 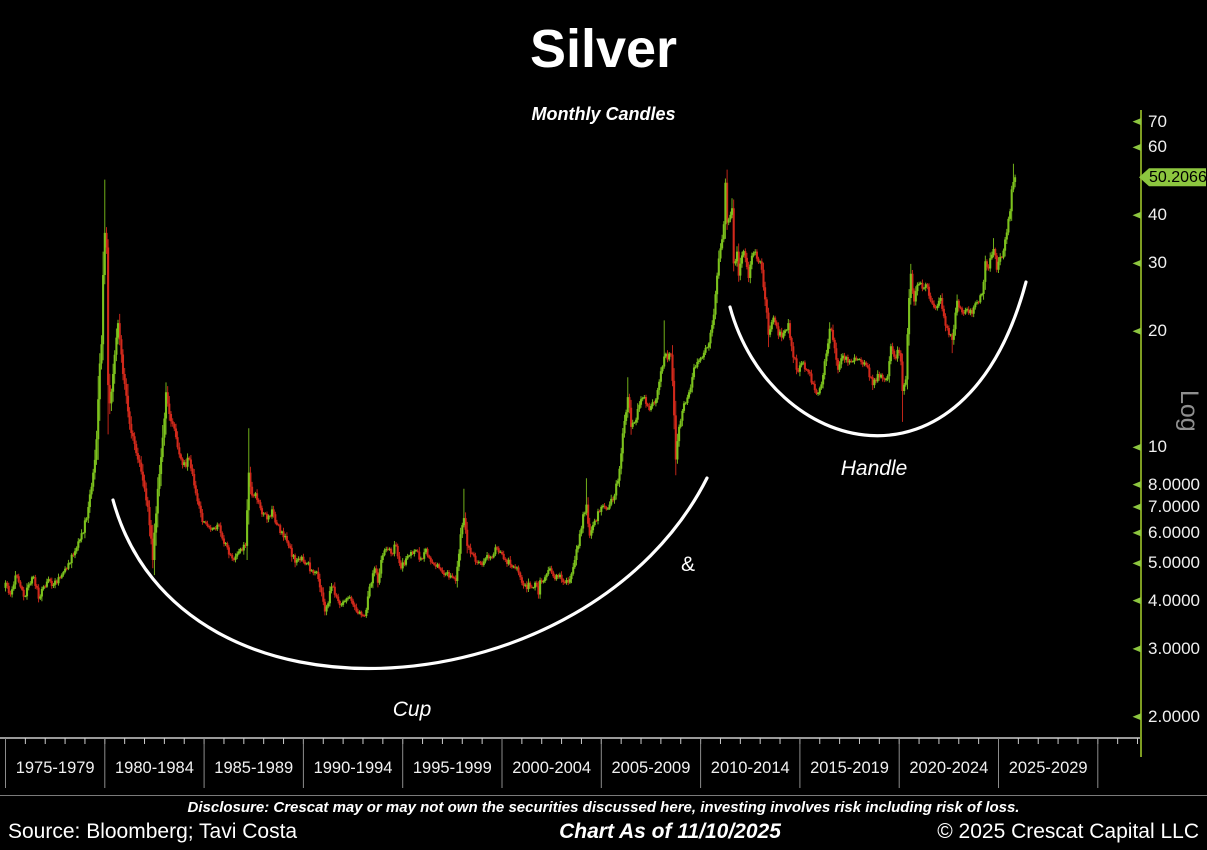 I want to click on current-price-label: 50.2066, so click(x=1178, y=177).